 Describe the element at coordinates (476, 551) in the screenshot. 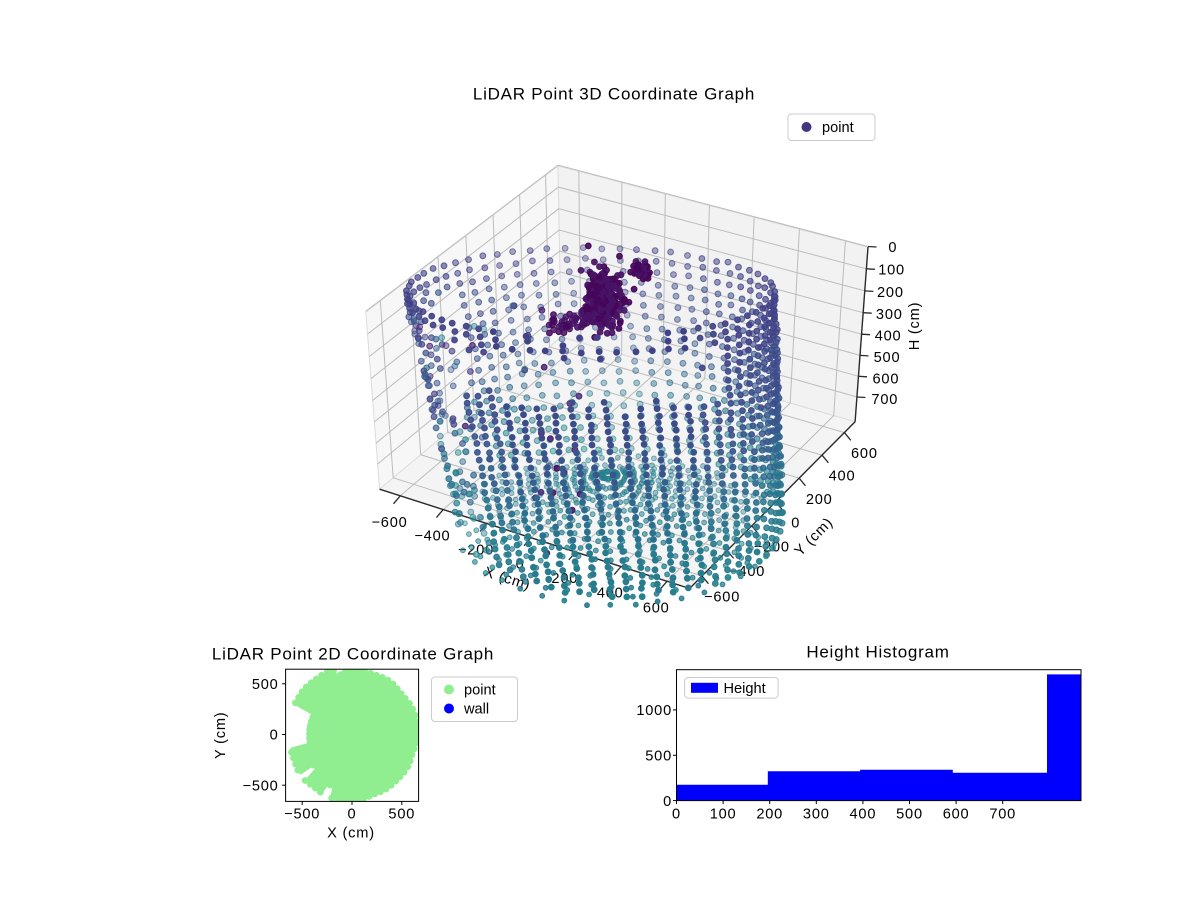

I see `svg-text: −200` at that location.